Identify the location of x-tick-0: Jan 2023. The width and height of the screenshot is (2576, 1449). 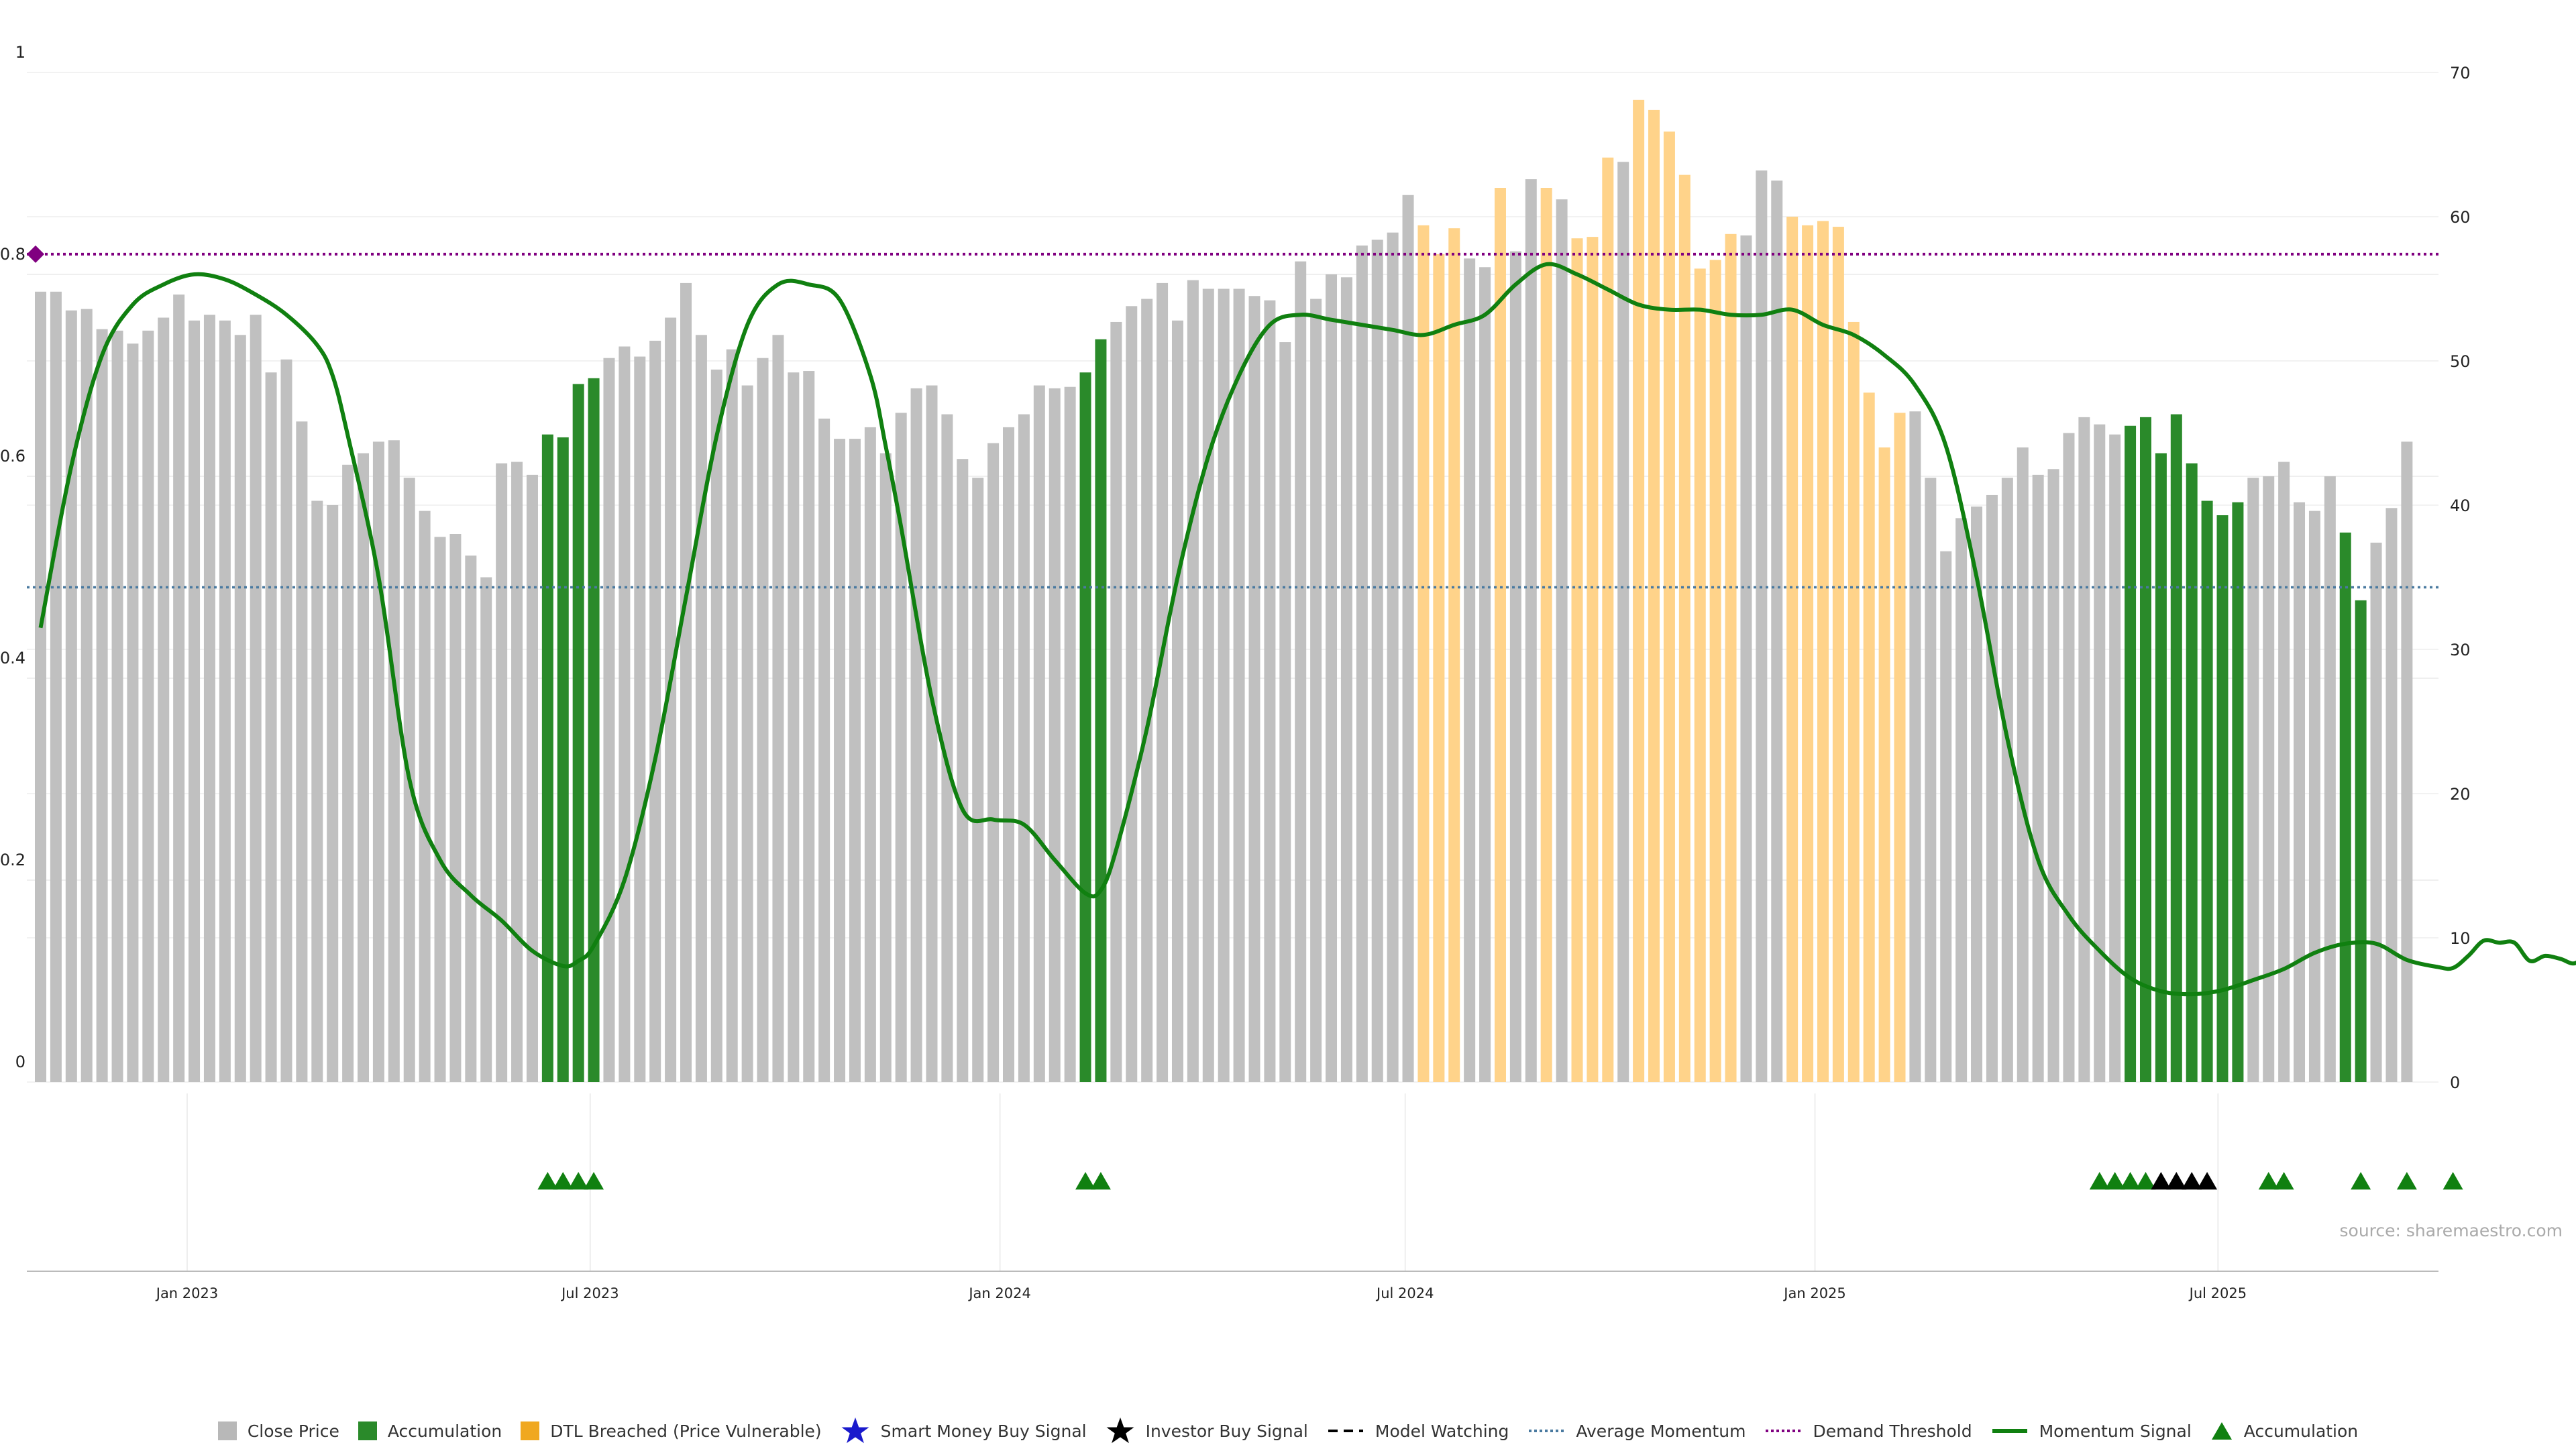
(187, 1293).